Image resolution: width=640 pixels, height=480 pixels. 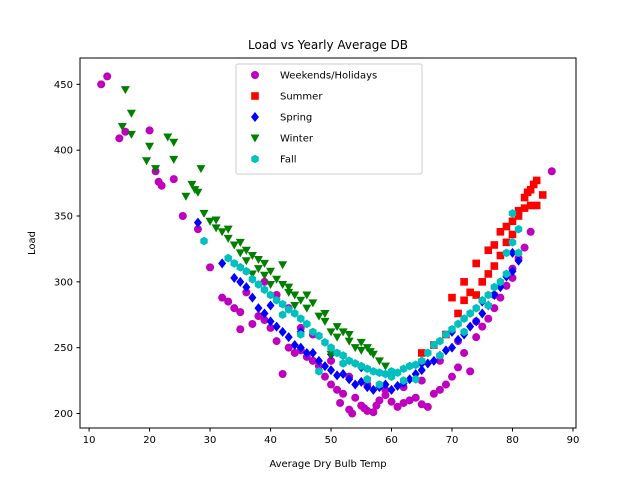 What do you see at coordinates (327, 464) in the screenshot?
I see `x-axis-label: Average Dry Bulb Temp` at bounding box center [327, 464].